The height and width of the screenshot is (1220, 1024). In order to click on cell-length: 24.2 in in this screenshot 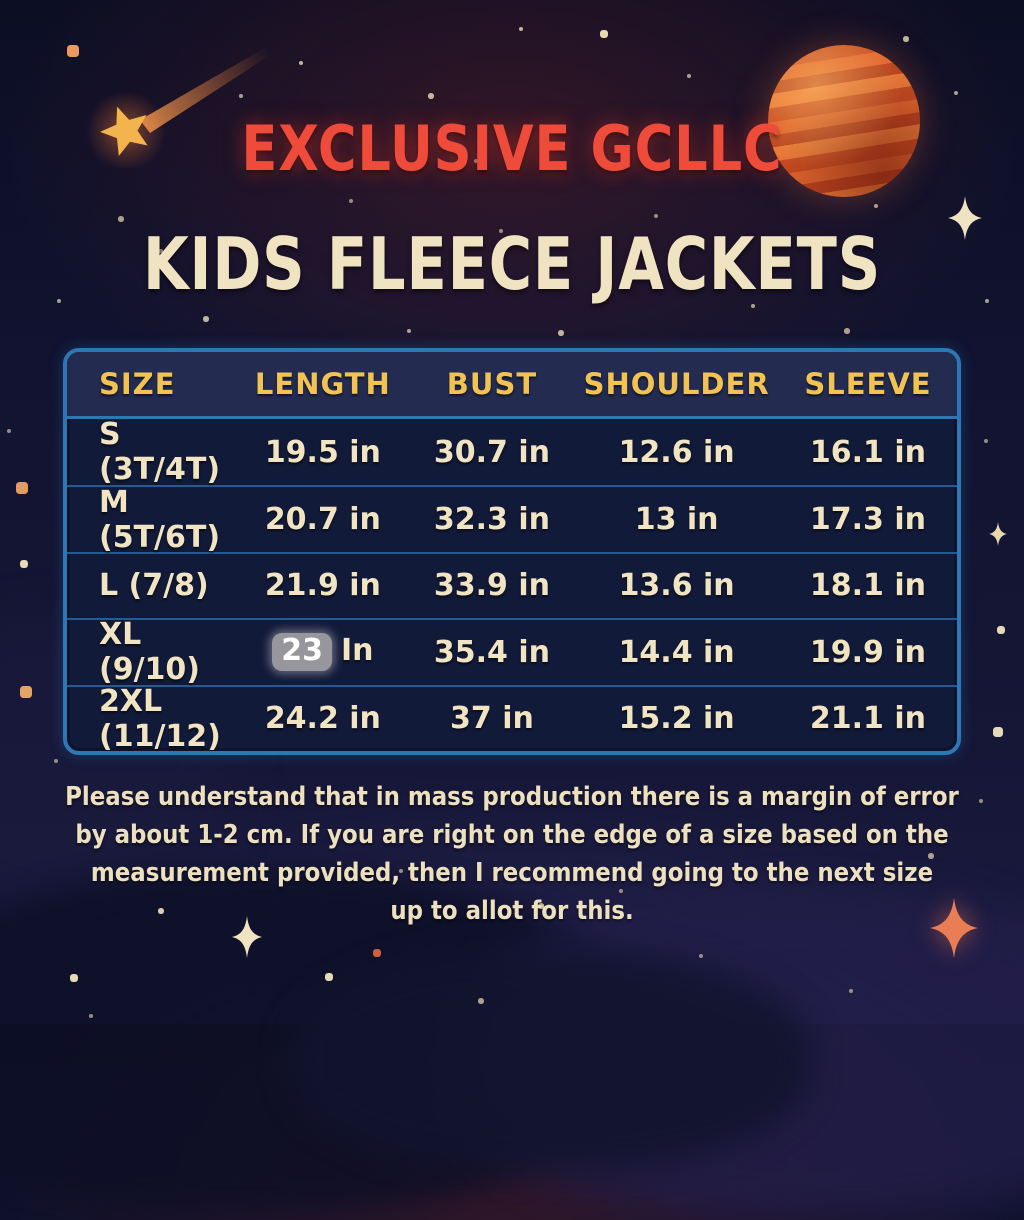, I will do `click(322, 719)`.